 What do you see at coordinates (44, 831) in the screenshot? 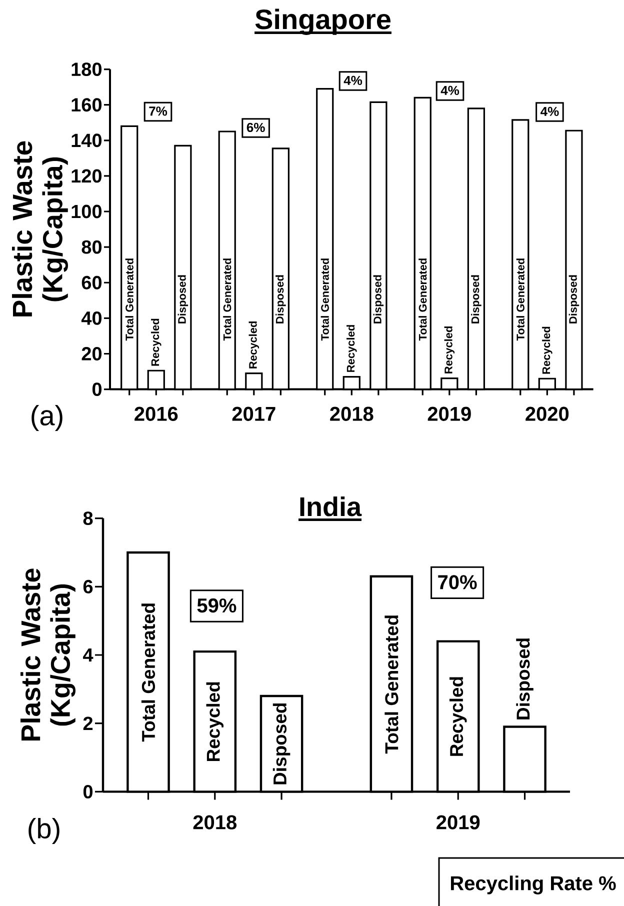
I see `text: (b)` at bounding box center [44, 831].